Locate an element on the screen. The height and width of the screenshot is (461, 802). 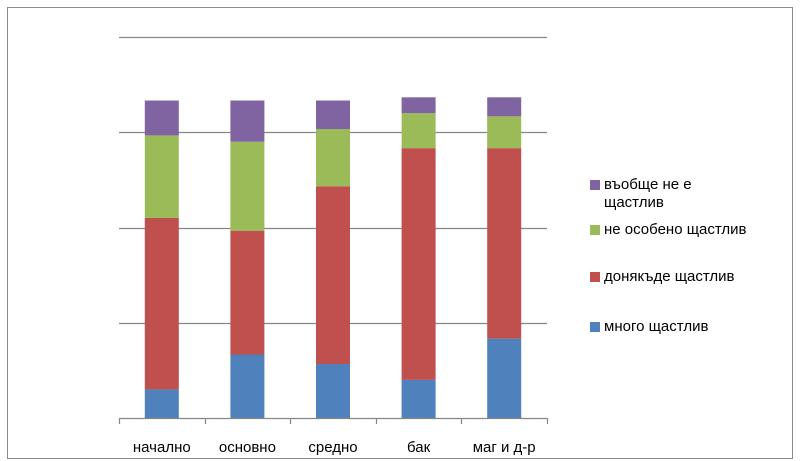
legend-item: донякъде щастлив is located at coordinates (696, 277).